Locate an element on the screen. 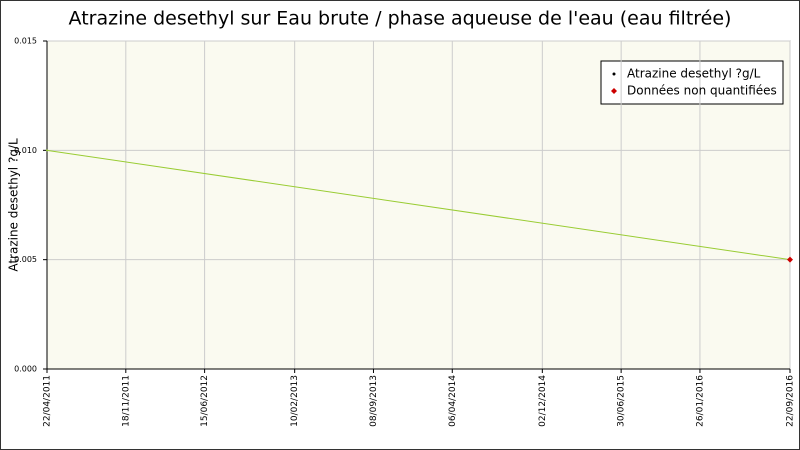 This screenshot has height=450, width=800. y-tick-label: 0.010 is located at coordinates (25, 150).